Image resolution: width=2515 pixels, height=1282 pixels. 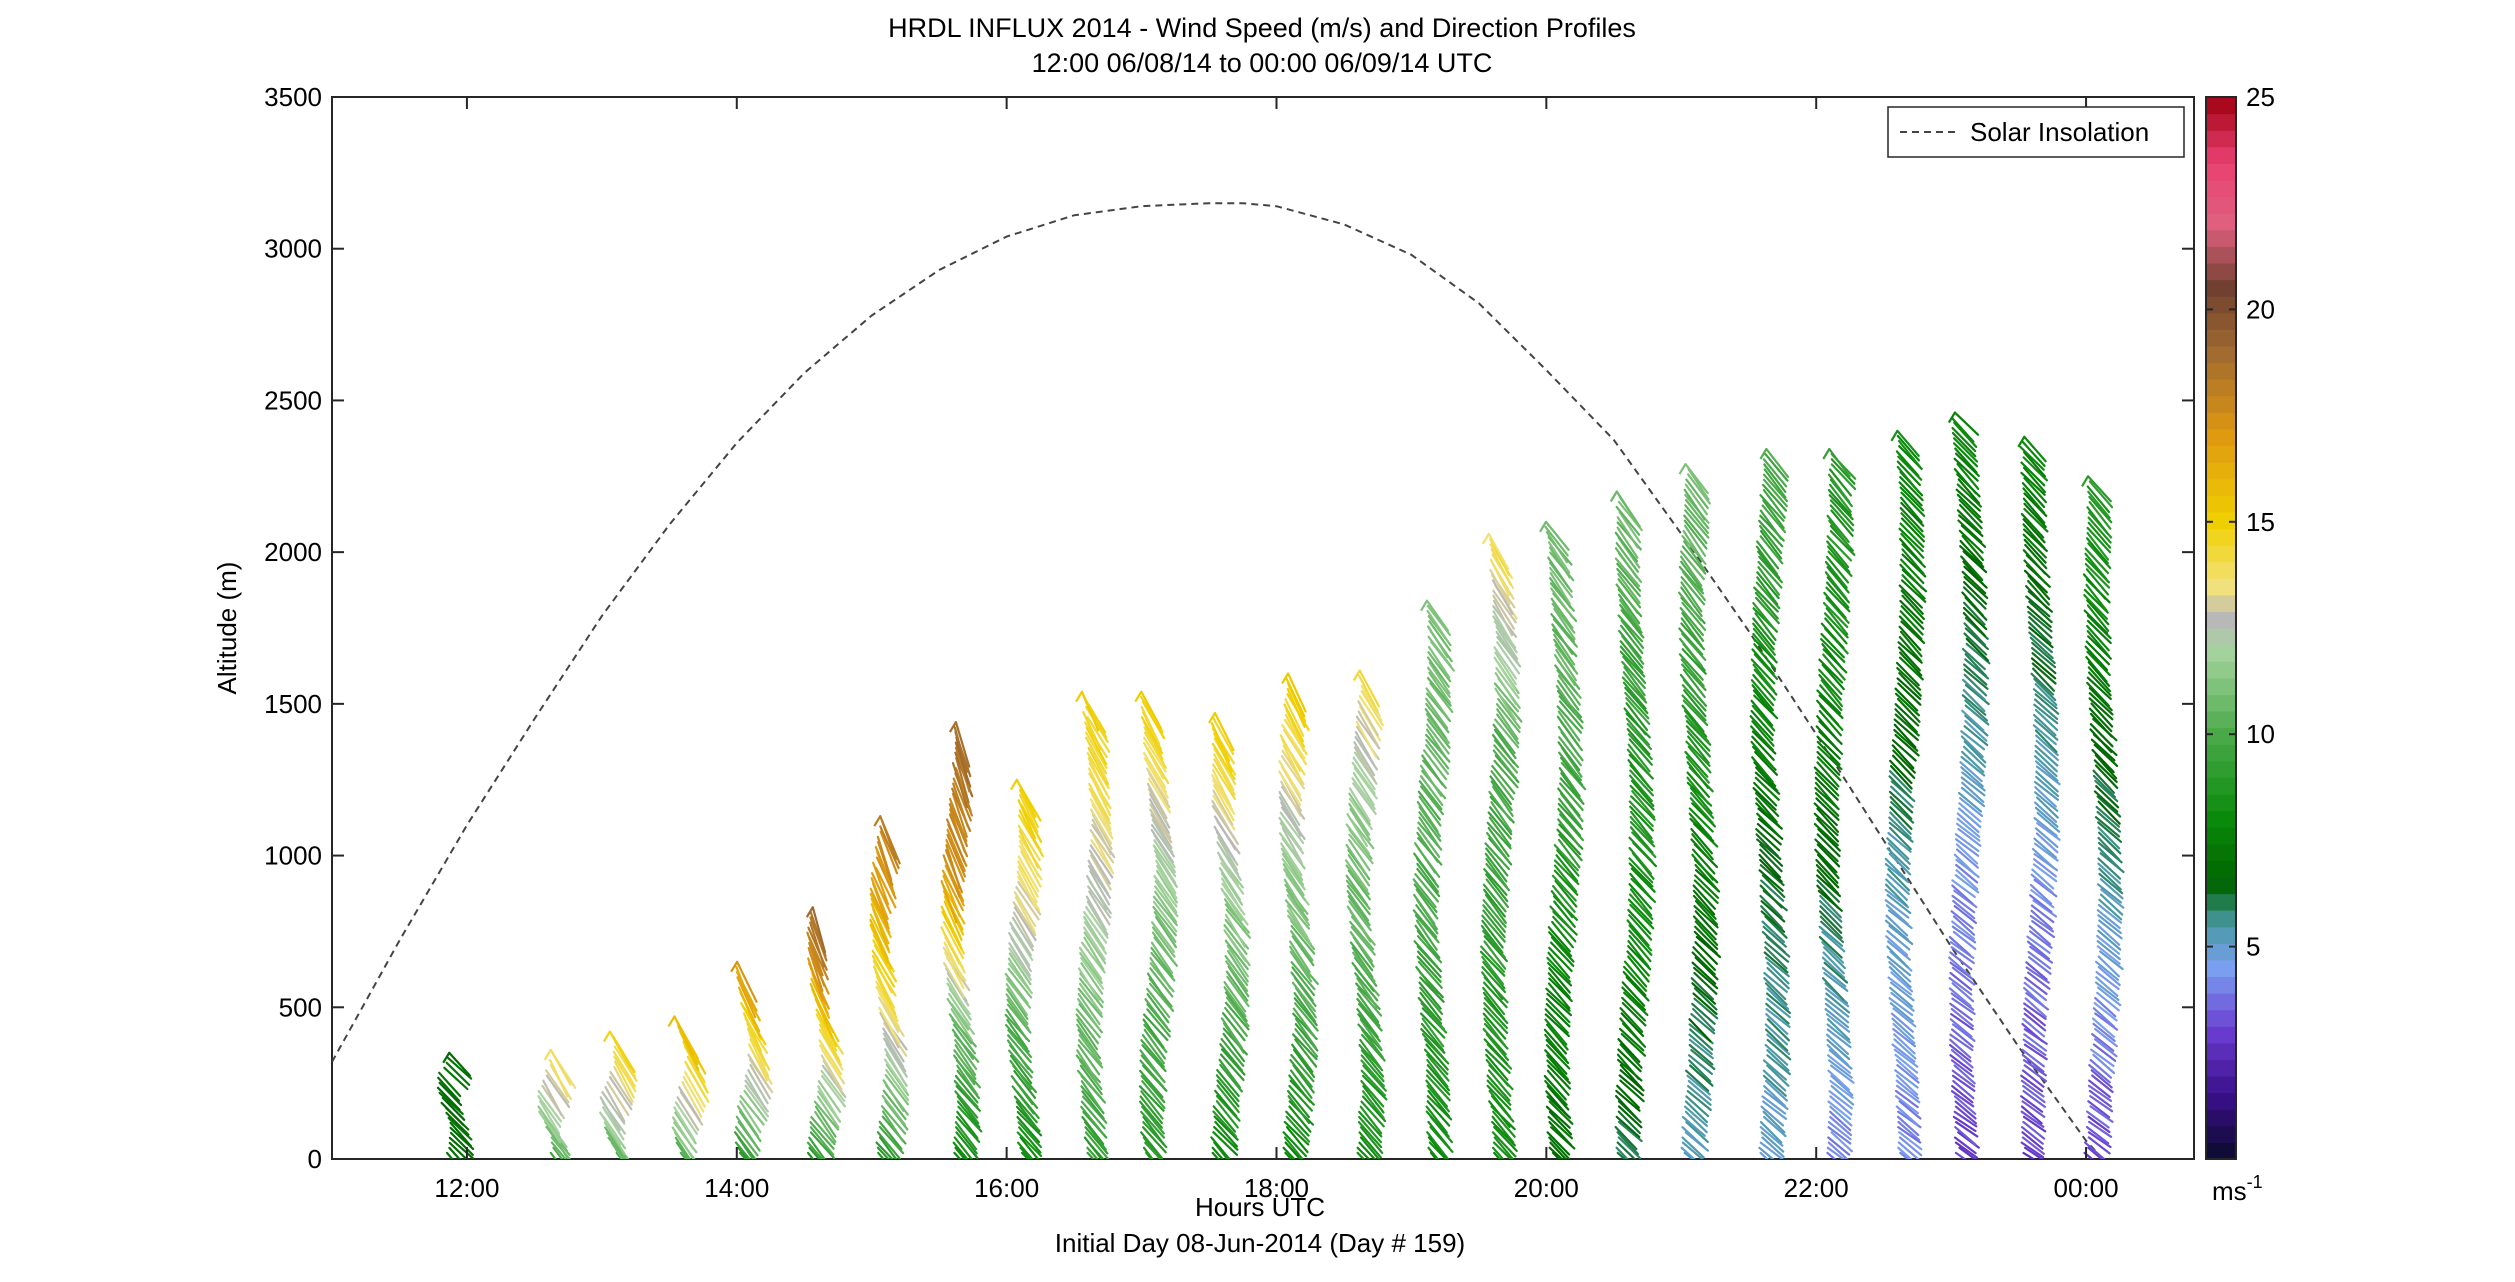 What do you see at coordinates (1260, 1243) in the screenshot?
I see `x-axis-sublabel: Initial Day 08-Jun-2014 (Day # 159)` at bounding box center [1260, 1243].